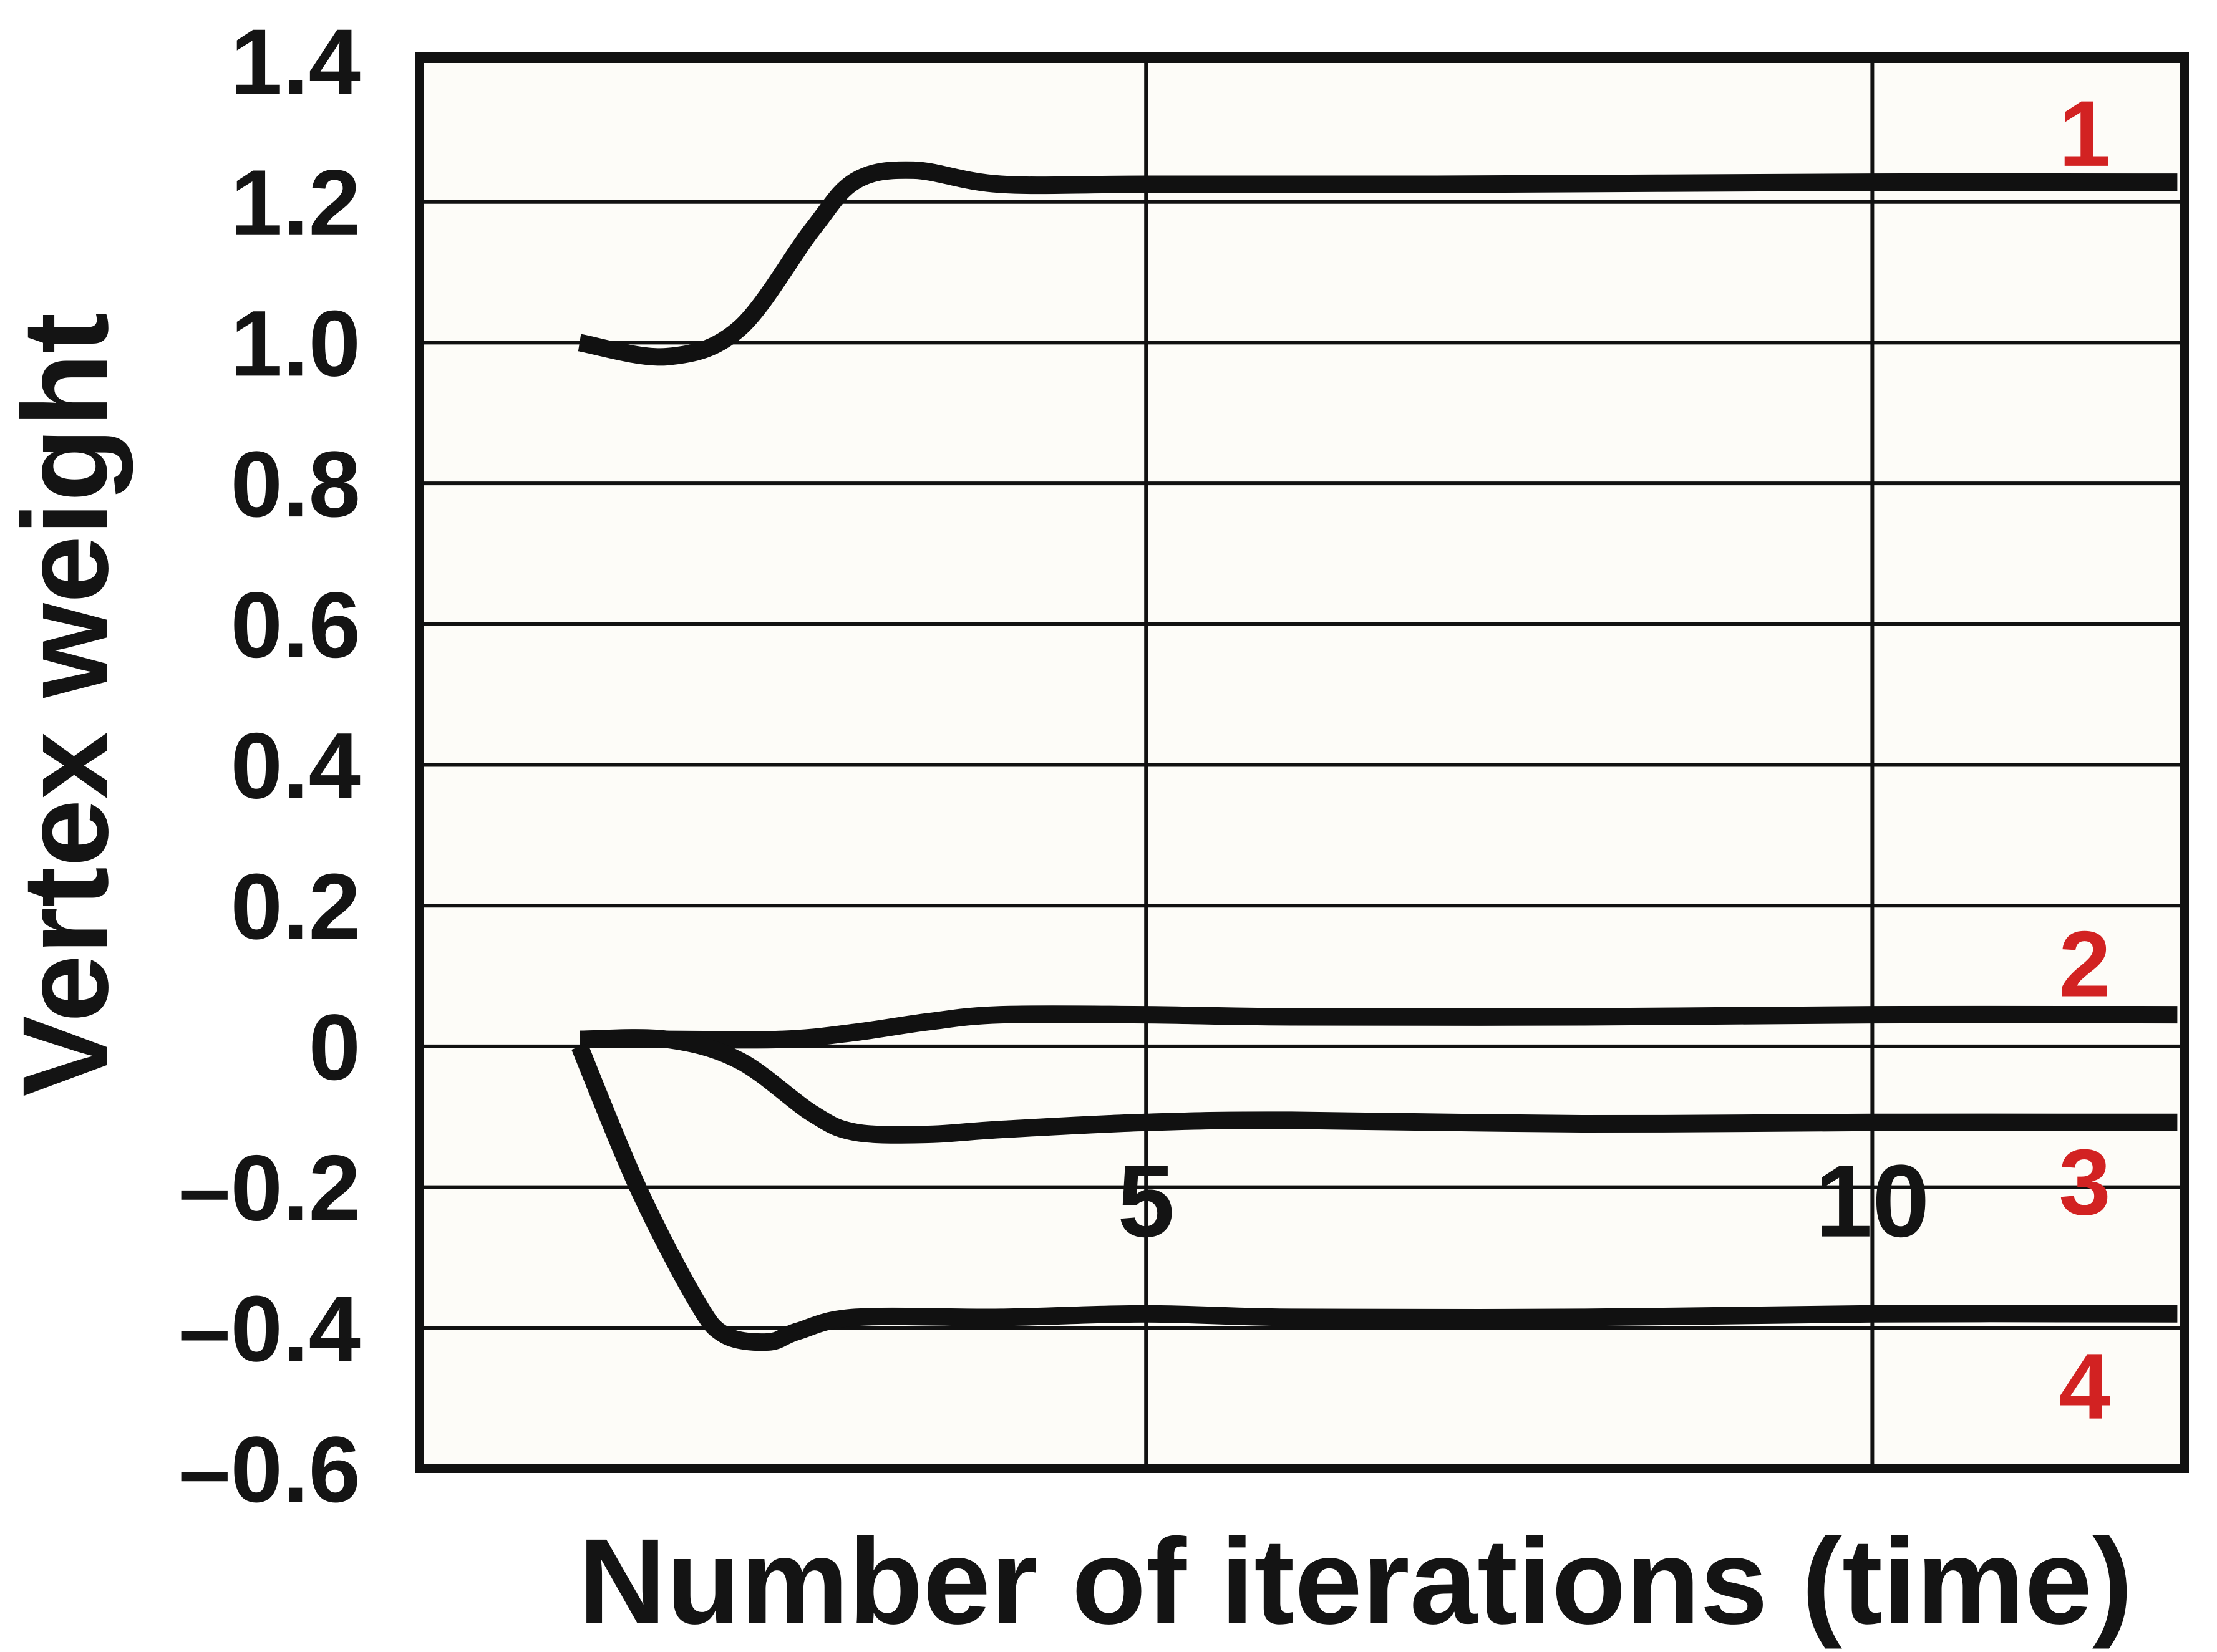  I want to click on x-tick-labels: 5 10, so click(1523, 1201).